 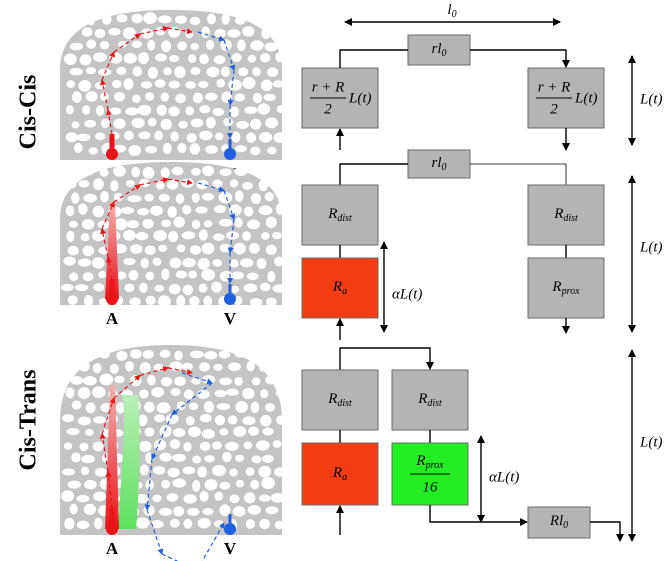 I want to click on artery-root, so click(x=112, y=299).